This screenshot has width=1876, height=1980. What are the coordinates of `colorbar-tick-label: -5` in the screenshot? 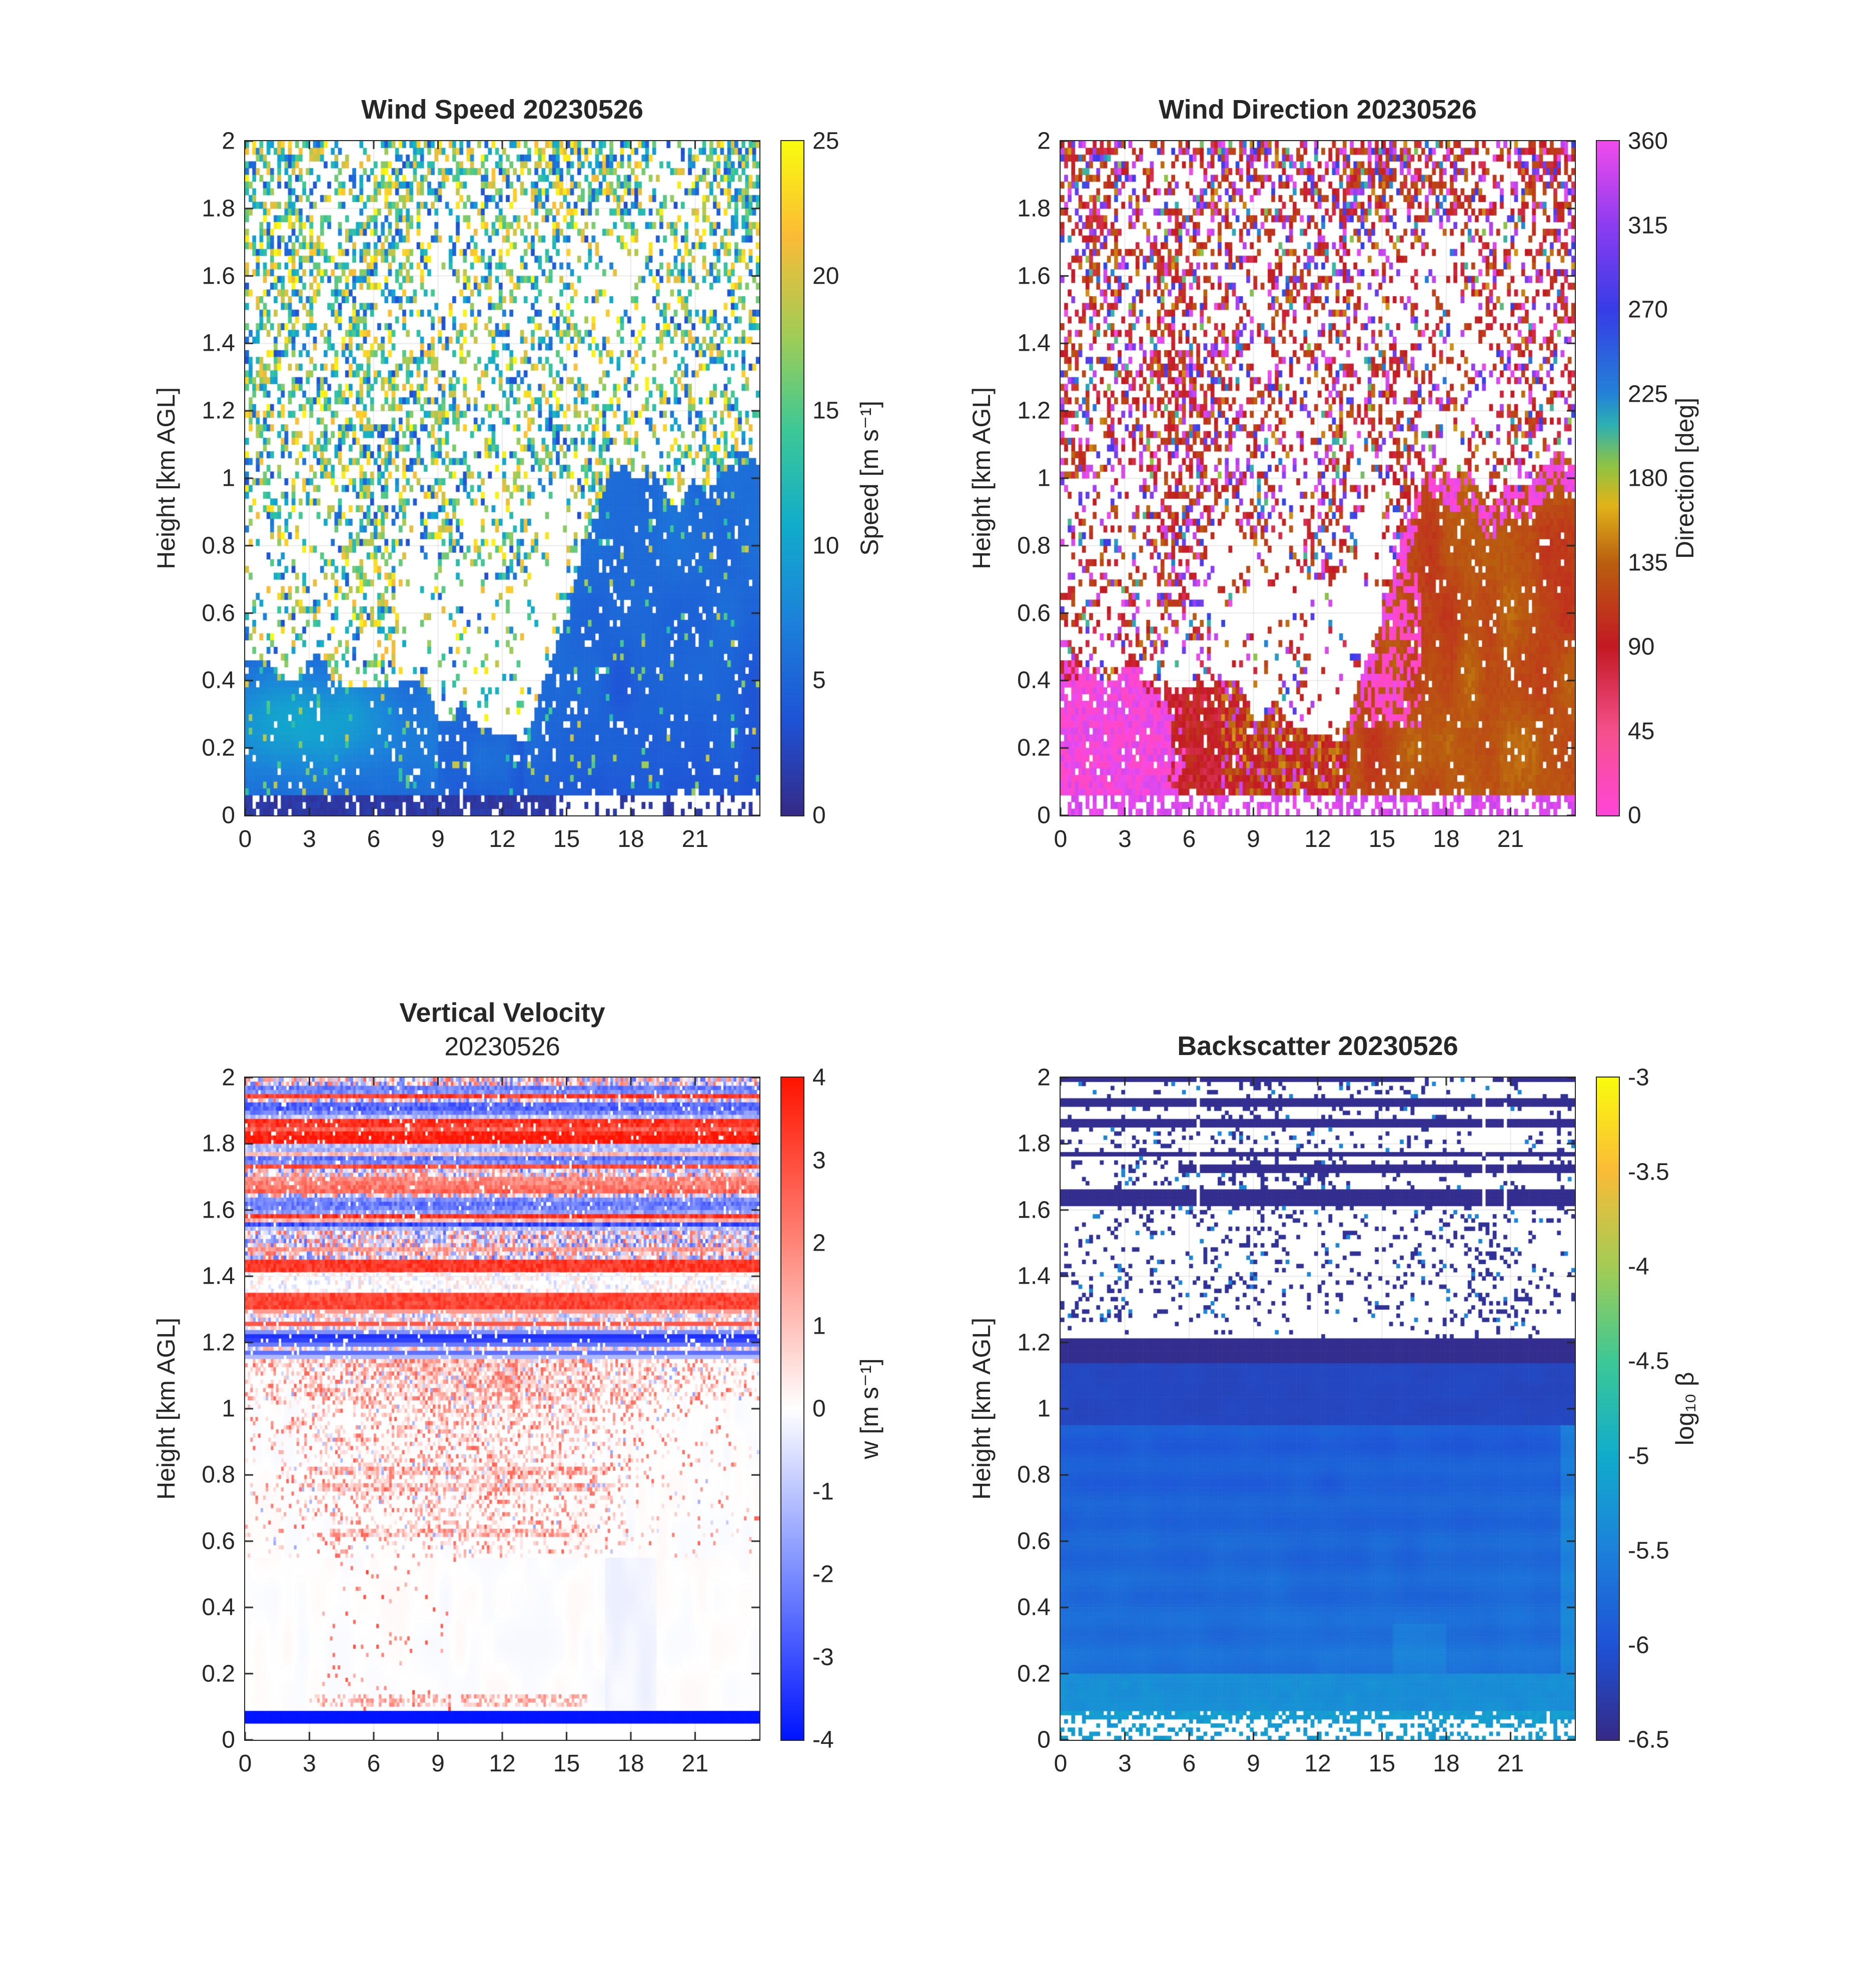 It's located at (1638, 1456).